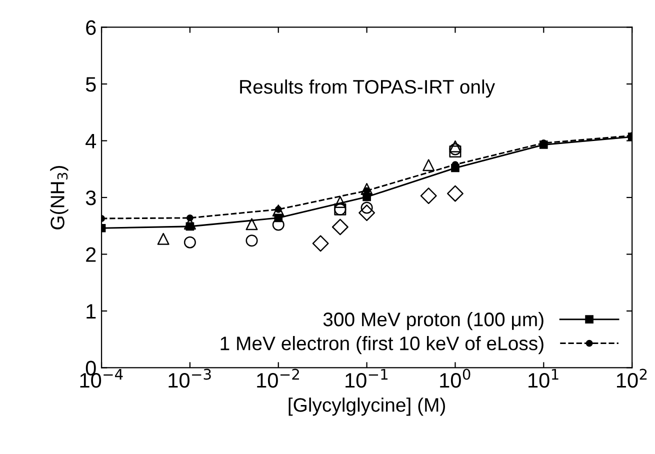 This screenshot has height=454, width=655. What do you see at coordinates (91, 254) in the screenshot?
I see `y-tick-label: 2` at bounding box center [91, 254].